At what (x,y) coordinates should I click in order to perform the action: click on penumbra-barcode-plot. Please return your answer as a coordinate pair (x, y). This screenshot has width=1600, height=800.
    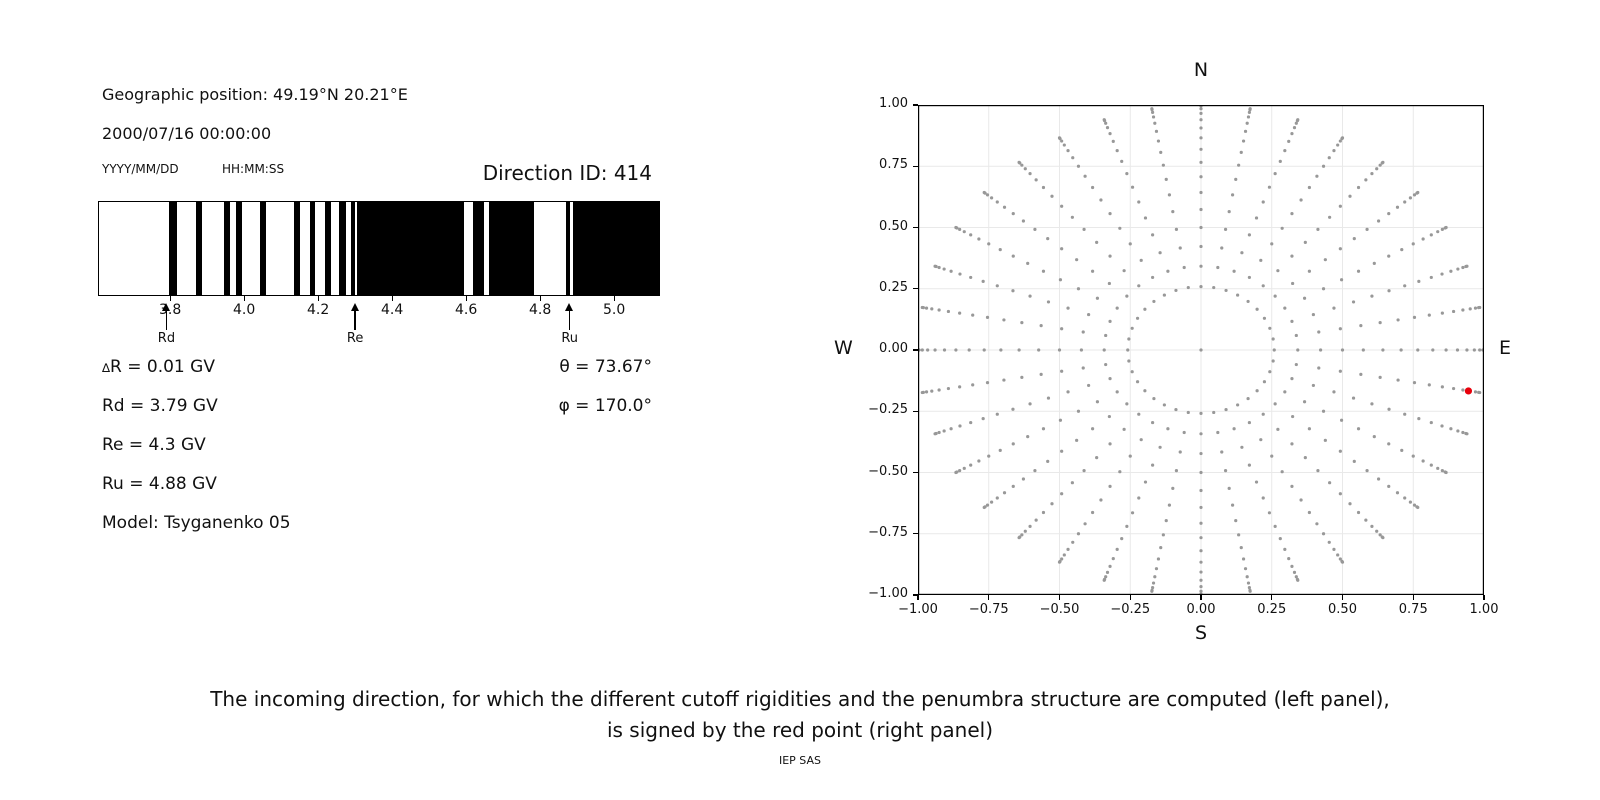
    Looking at the image, I should click on (379, 248).